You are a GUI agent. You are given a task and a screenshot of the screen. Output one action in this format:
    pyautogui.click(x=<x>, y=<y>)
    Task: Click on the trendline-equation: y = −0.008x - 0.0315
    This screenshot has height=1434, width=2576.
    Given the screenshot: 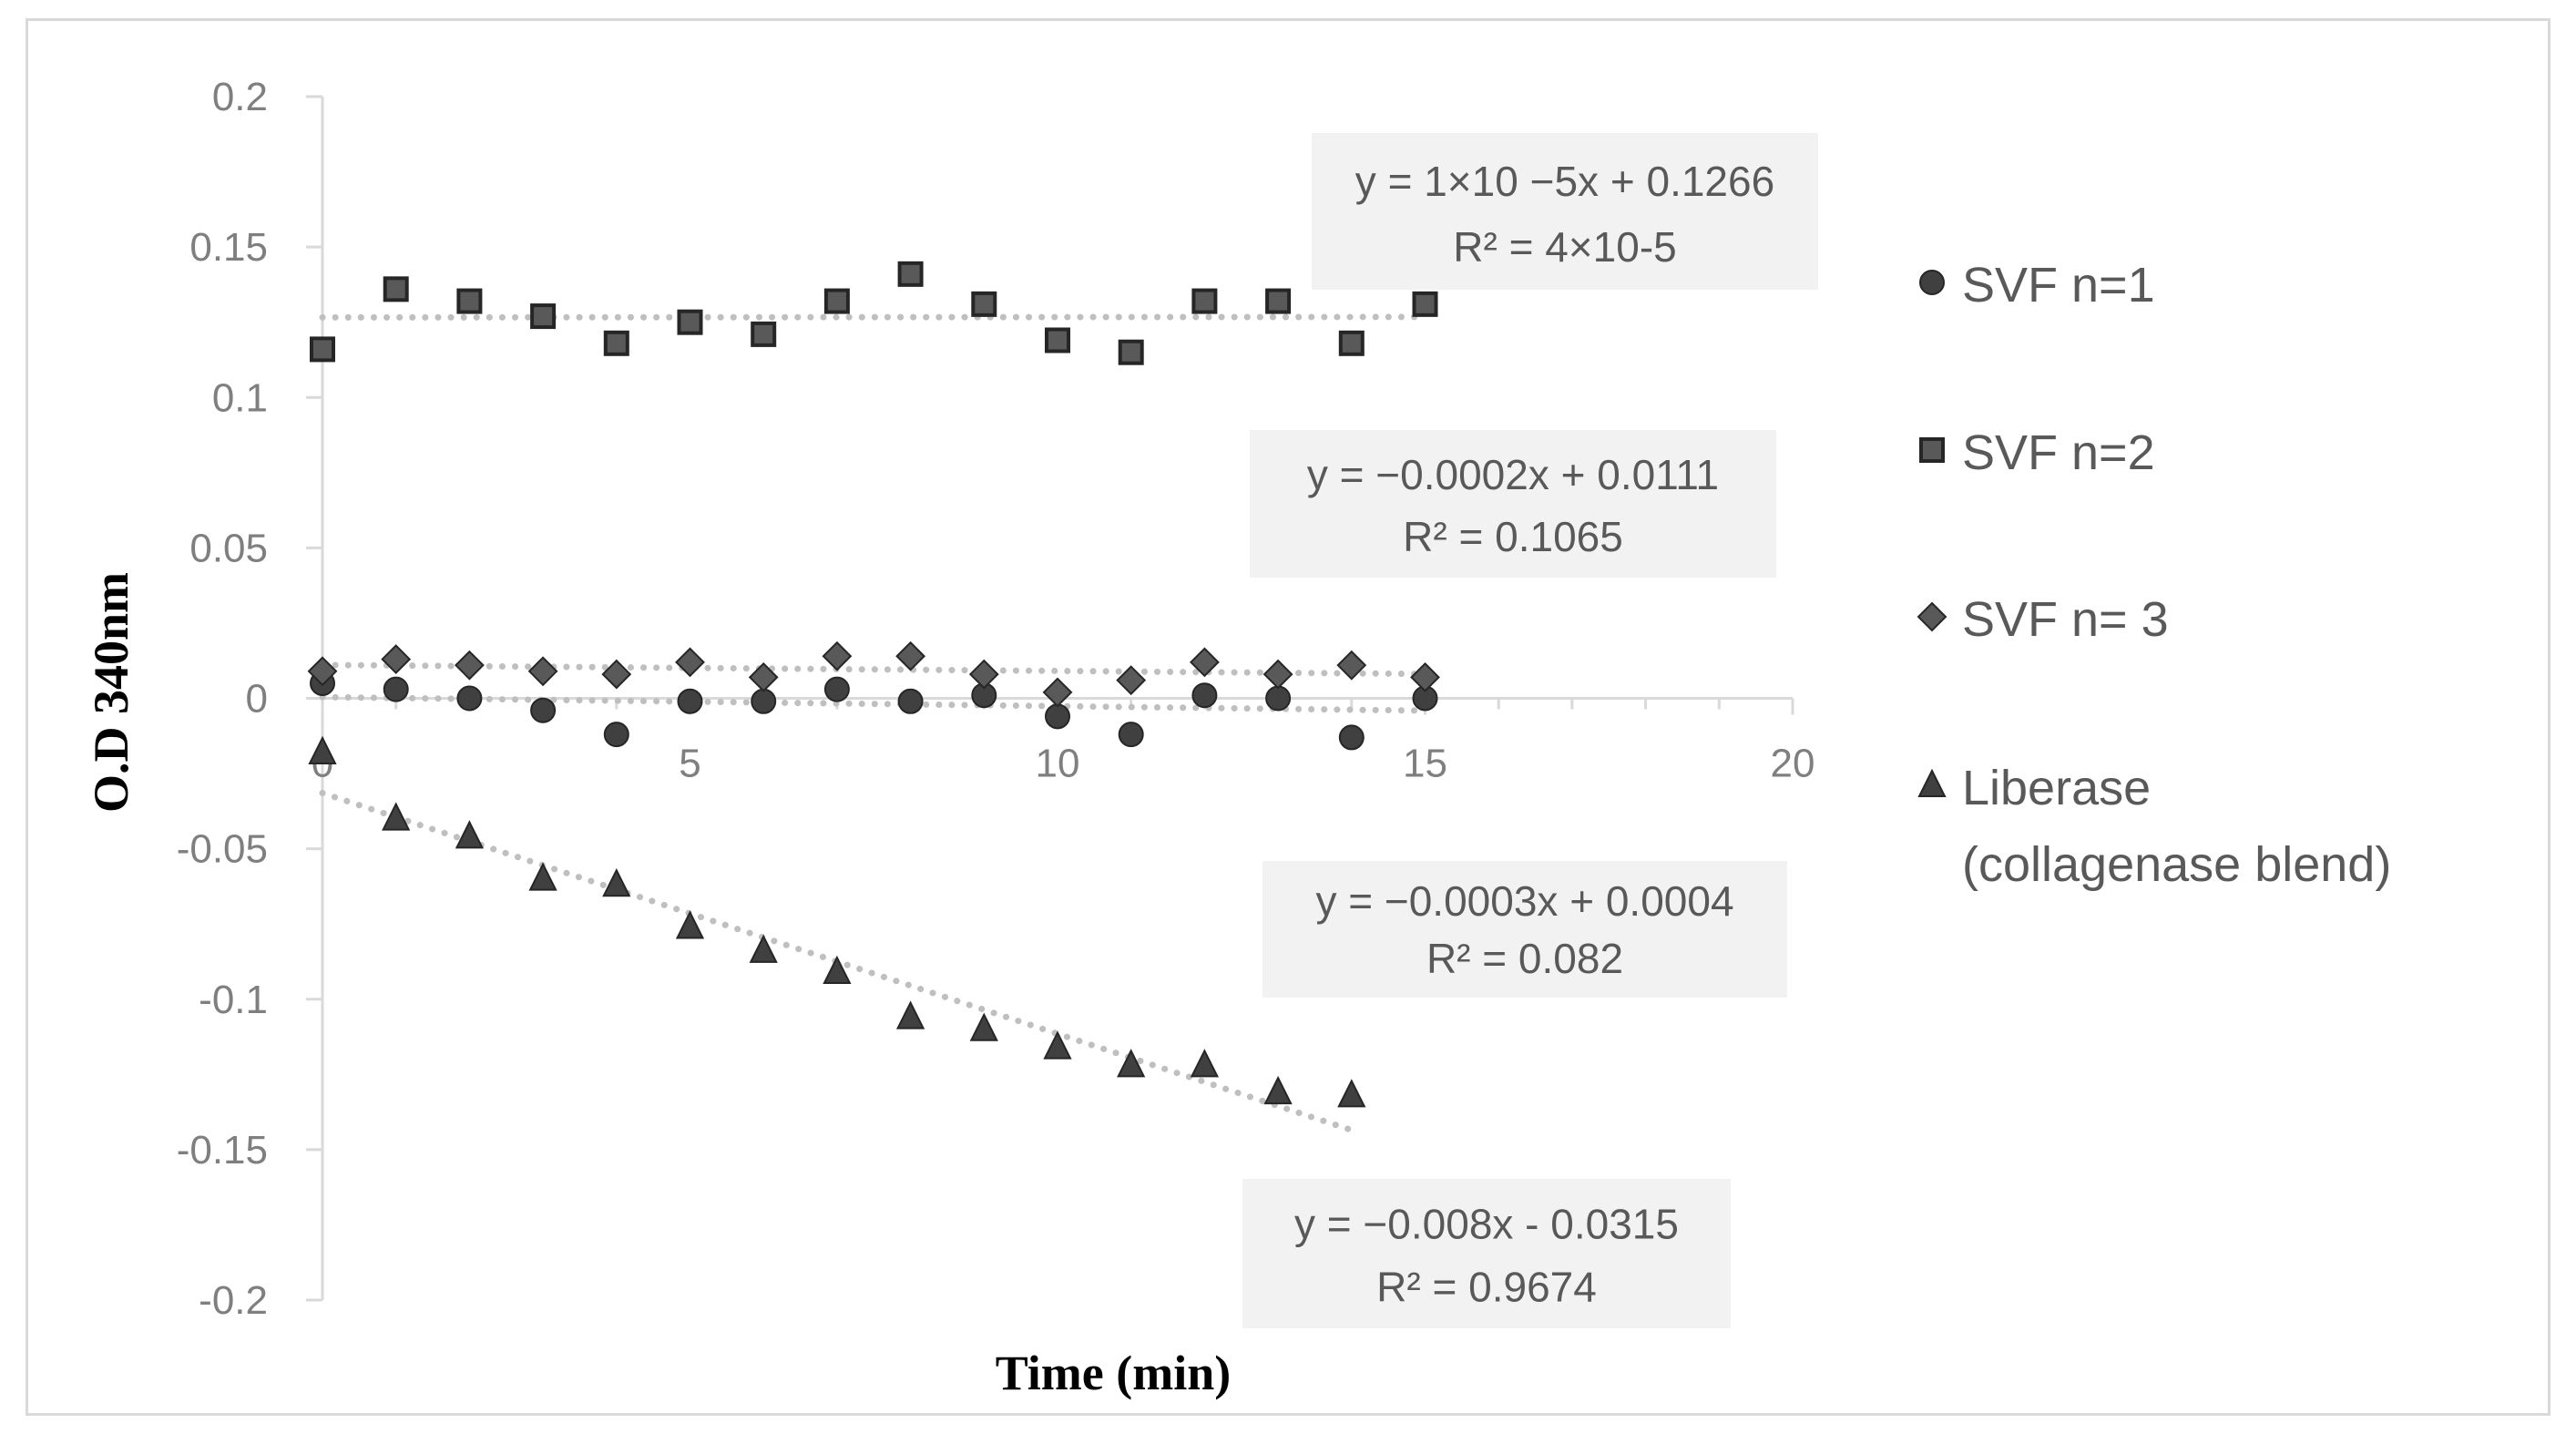 What is the action you would take?
    pyautogui.click(x=1486, y=1224)
    